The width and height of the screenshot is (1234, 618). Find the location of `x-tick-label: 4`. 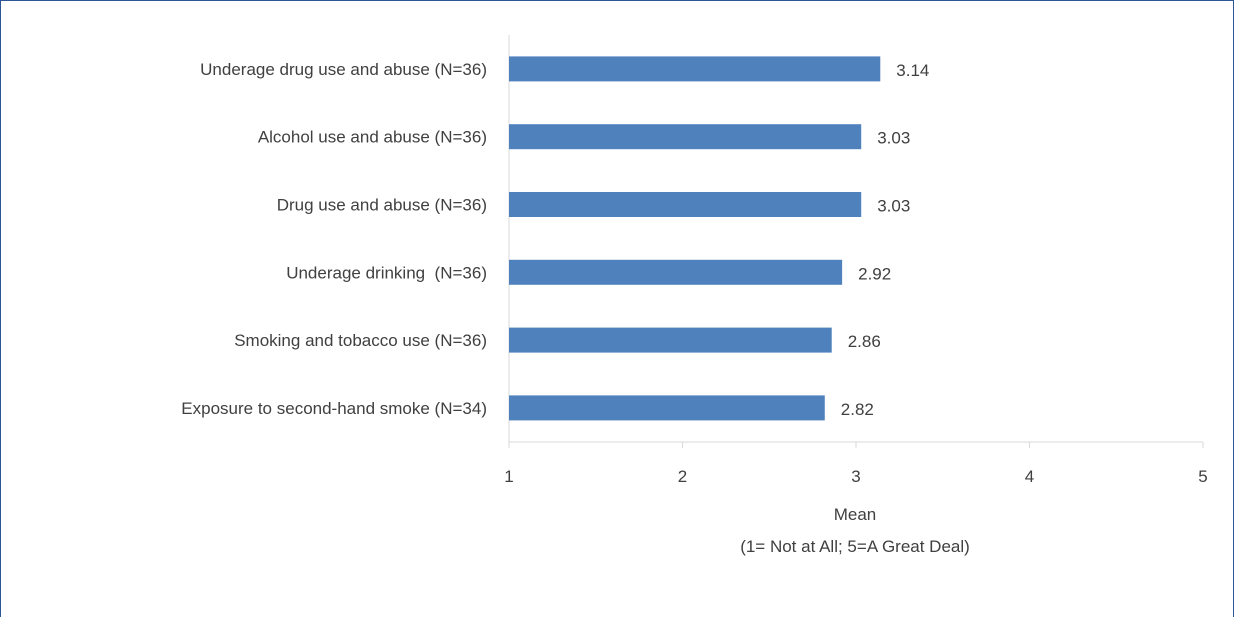

x-tick-label: 4 is located at coordinates (1029, 476).